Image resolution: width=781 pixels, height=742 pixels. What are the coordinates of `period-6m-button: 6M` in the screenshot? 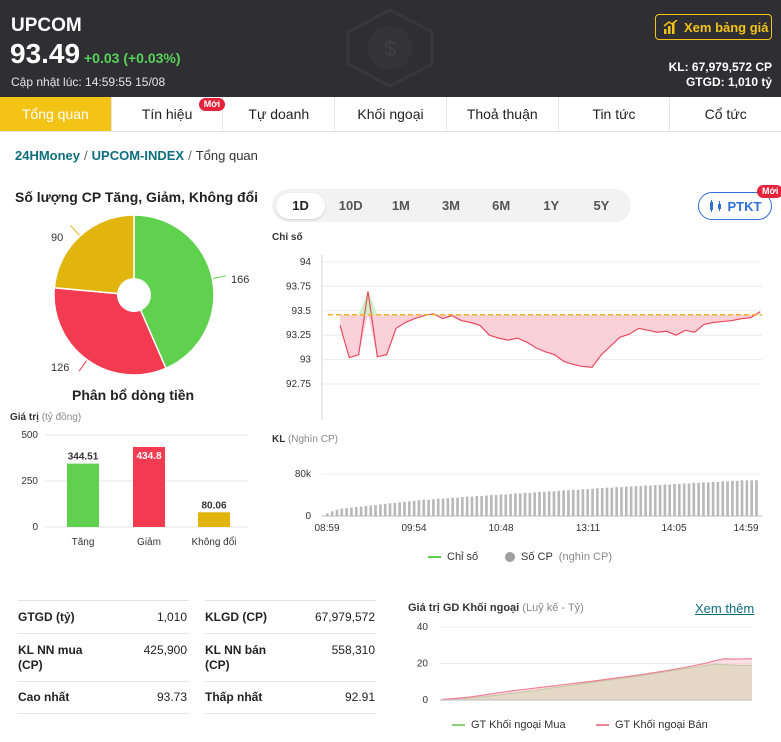 It's located at (501, 205).